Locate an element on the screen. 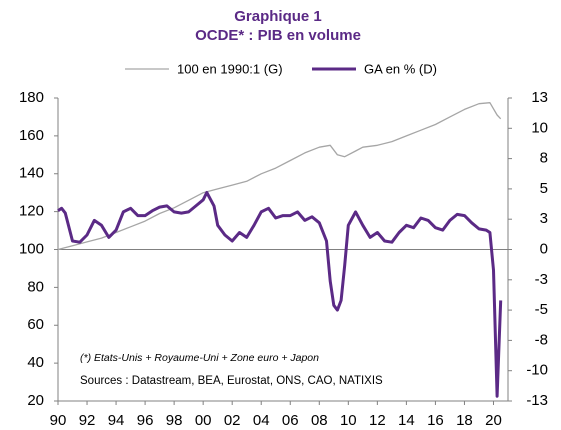 This screenshot has height=430, width=561. y2-tick-label: 3 is located at coordinates (544, 218).